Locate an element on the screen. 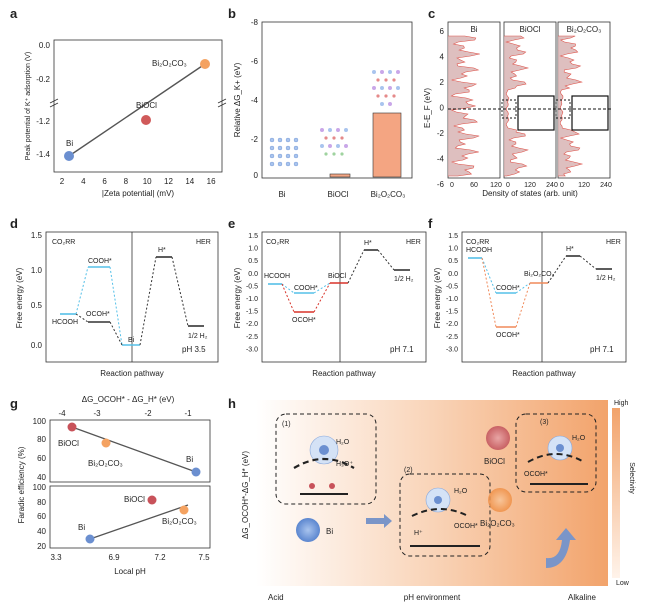 Image resolution: width=649 pixels, height=614 pixels. panel-d-species: COOH* is located at coordinates (100, 261).